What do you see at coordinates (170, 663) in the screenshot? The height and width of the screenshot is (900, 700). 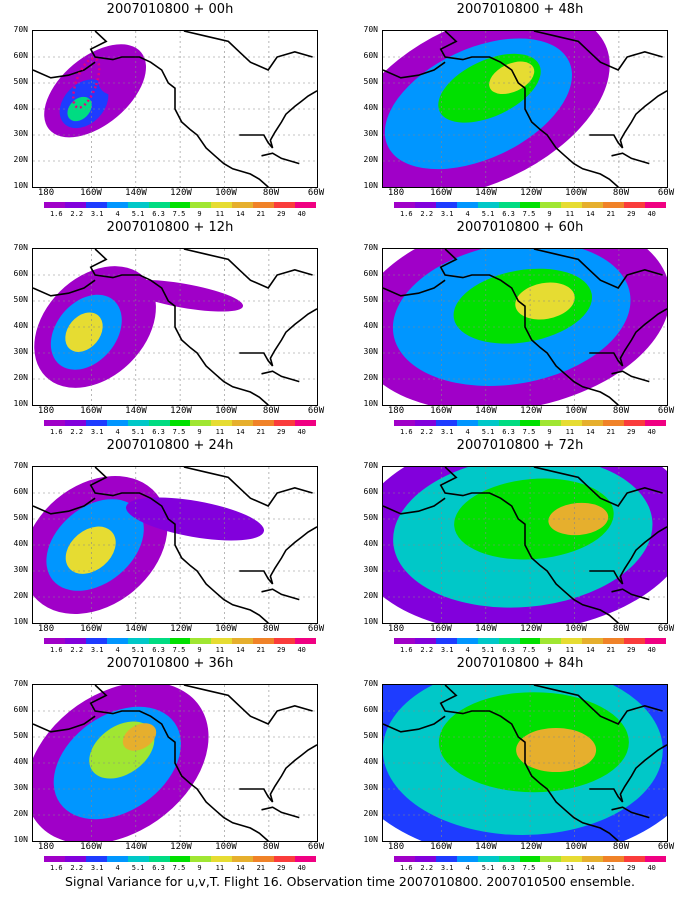 I see `panel-title: 2007010800 + 36h` at bounding box center [170, 663].